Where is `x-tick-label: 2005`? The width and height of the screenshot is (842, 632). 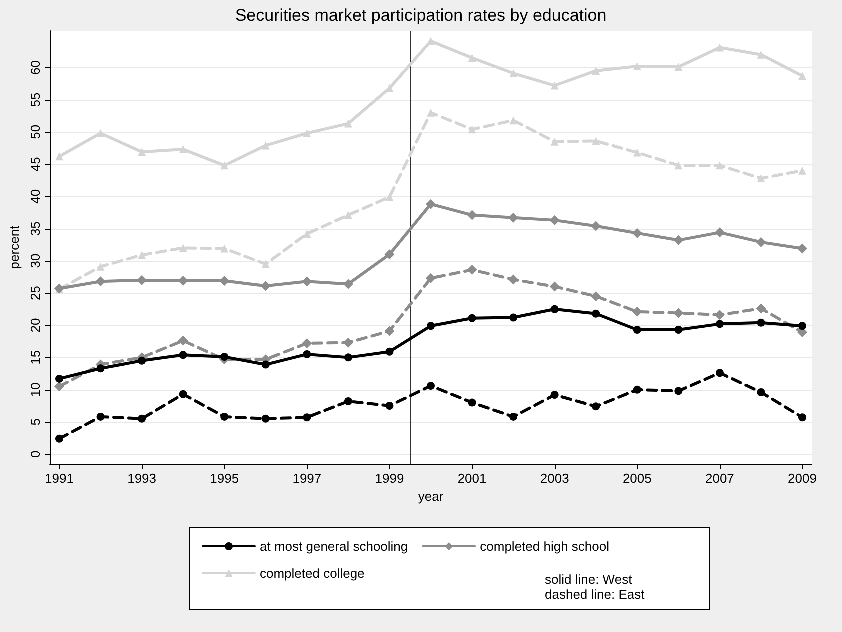
x-tick-label: 2005 is located at coordinates (637, 478).